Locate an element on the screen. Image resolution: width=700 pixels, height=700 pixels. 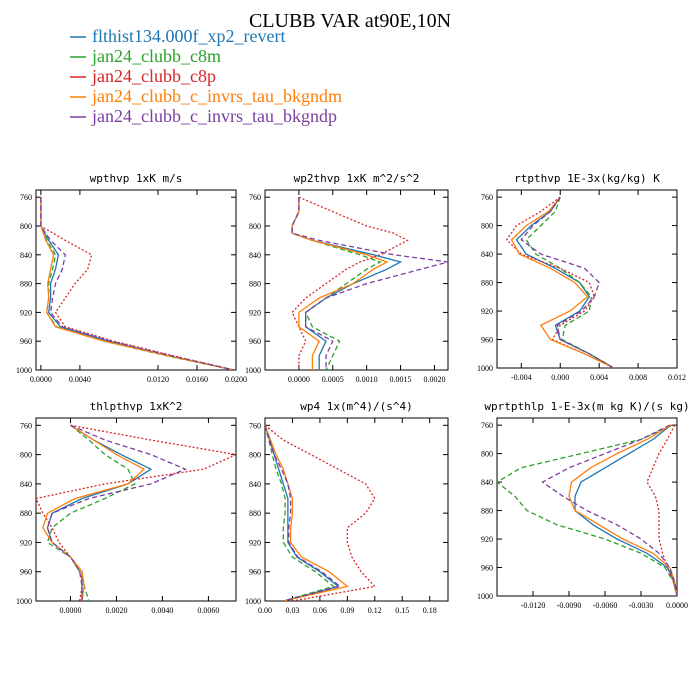
x-tick-label: 0.0200 is located at coordinates (236, 379).